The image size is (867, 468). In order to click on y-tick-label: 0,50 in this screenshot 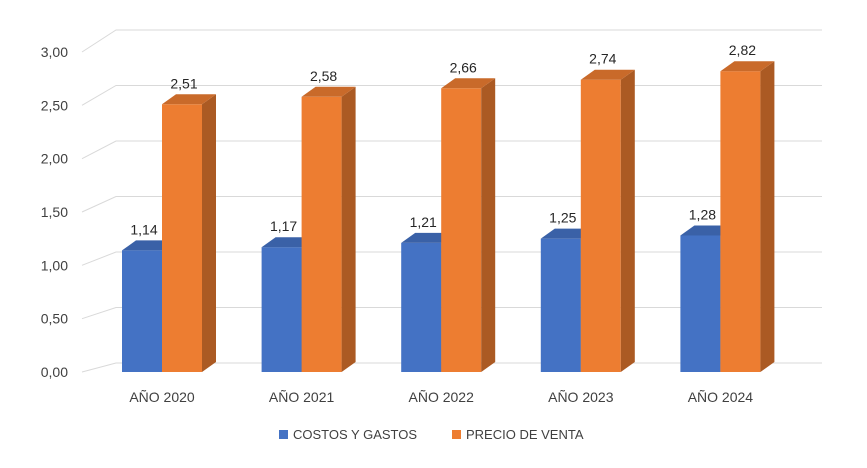, I will do `click(54, 319)`.